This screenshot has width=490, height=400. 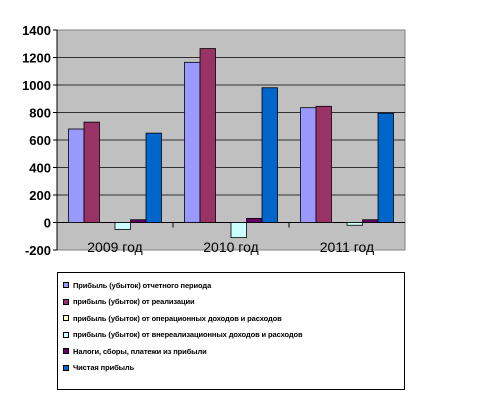 I want to click on y-tick-label: 1200, so click(x=36, y=58).